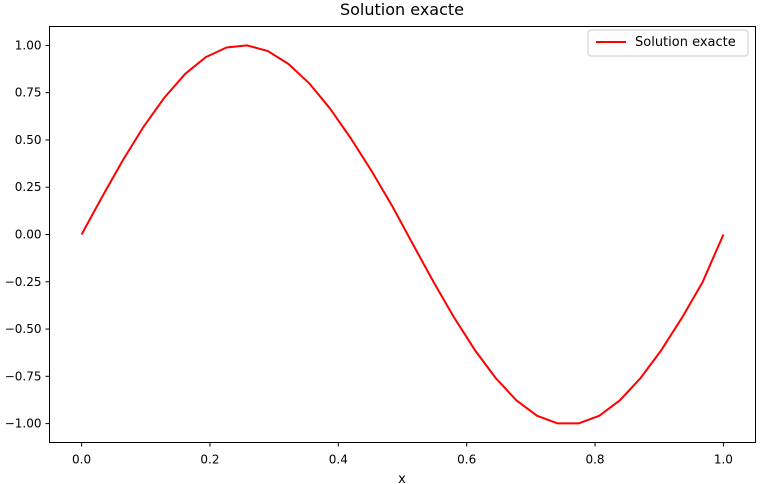  What do you see at coordinates (594, 460) in the screenshot?
I see `x-tick-label: 0.8` at bounding box center [594, 460].